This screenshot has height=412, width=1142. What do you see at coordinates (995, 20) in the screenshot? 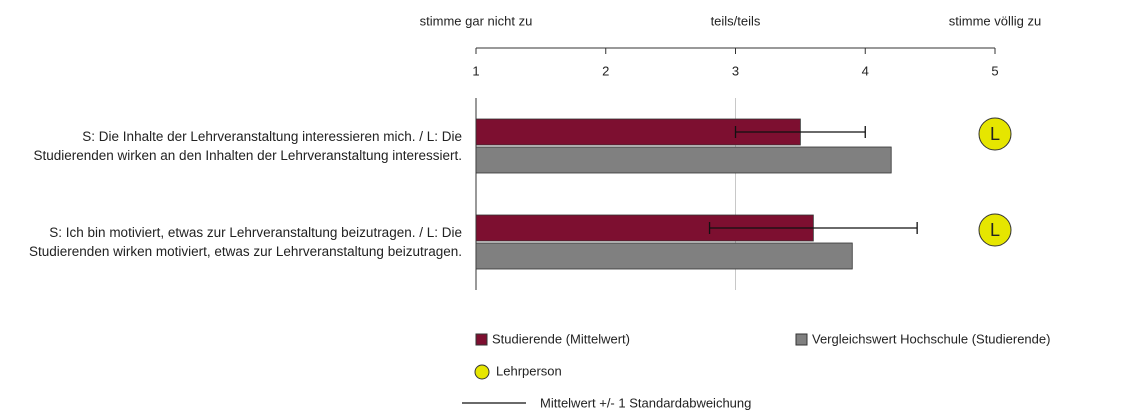
I see `scale-label: stimme völlig zu` at bounding box center [995, 20].